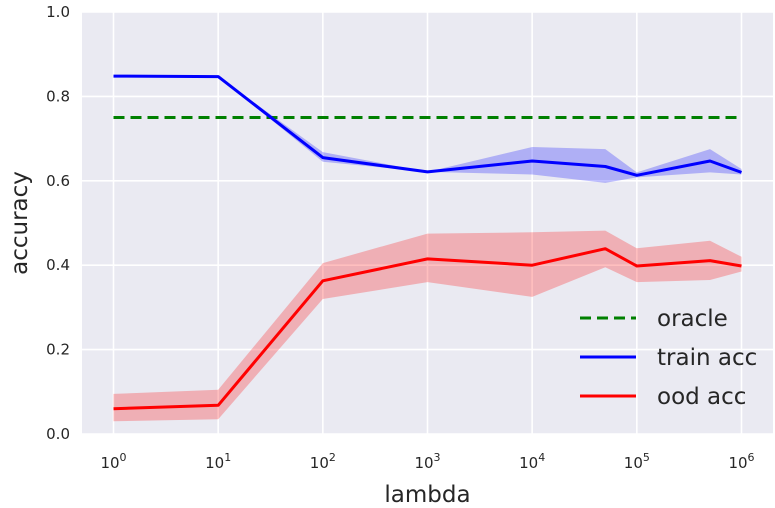  Describe the element at coordinates (218, 461) in the screenshot. I see `x-tick-label: 10¹` at that location.